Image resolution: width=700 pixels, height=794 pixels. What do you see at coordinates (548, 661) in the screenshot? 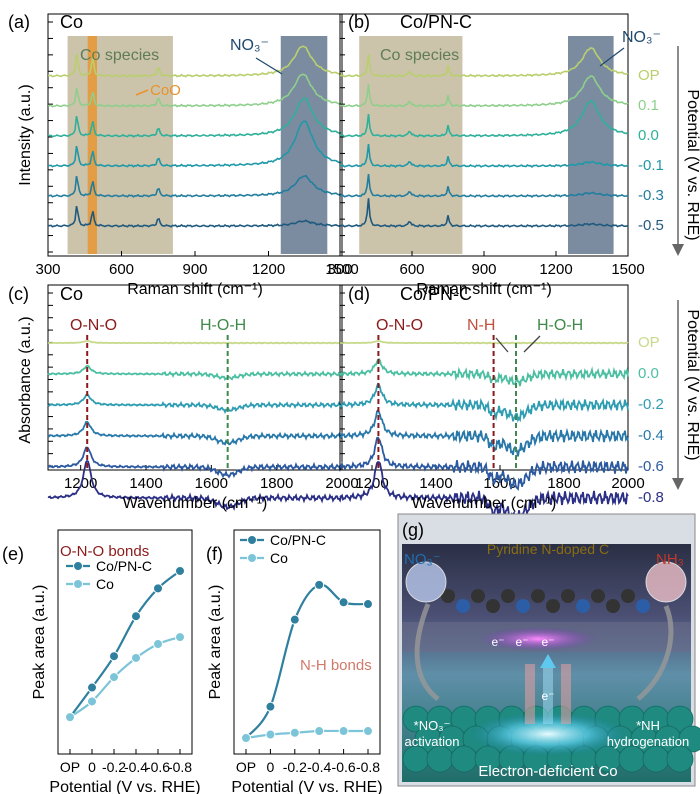
I see `electron-arrow-head` at bounding box center [548, 661].